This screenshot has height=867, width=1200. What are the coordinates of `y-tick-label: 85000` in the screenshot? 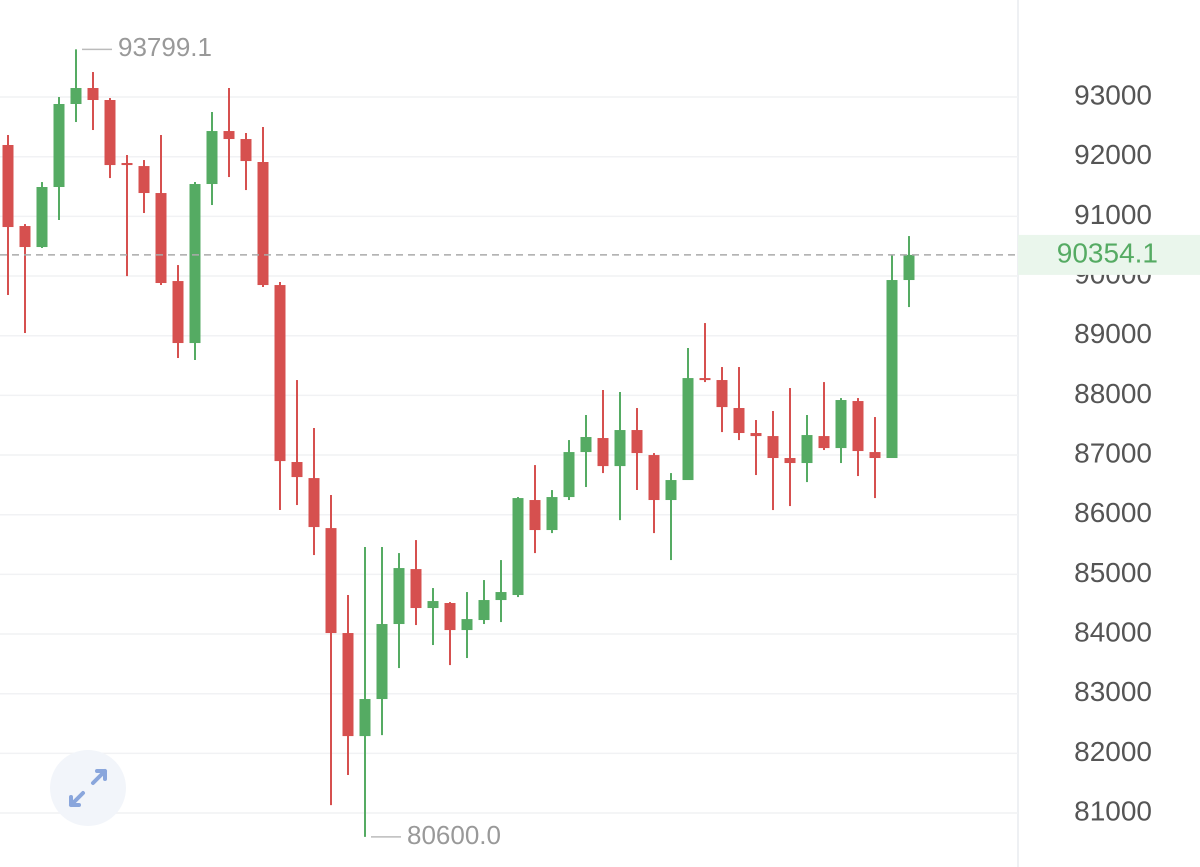 It's located at (1113, 572).